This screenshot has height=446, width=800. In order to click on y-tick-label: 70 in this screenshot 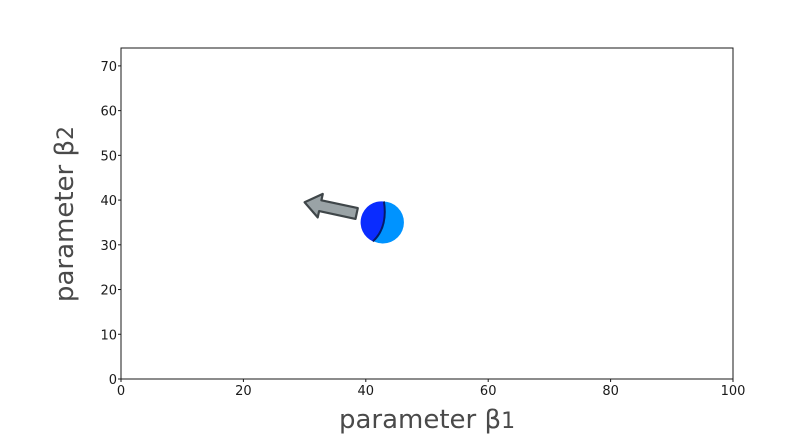, I will do `click(108, 67)`.